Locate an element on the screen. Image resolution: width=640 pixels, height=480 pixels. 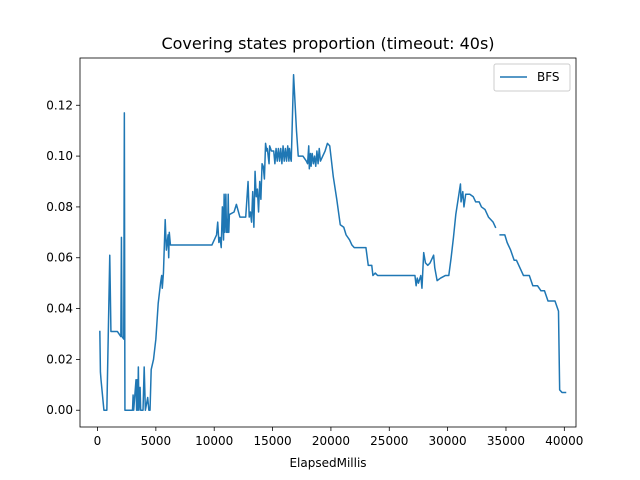
x-tick-label: 5000 is located at coordinates (156, 441).